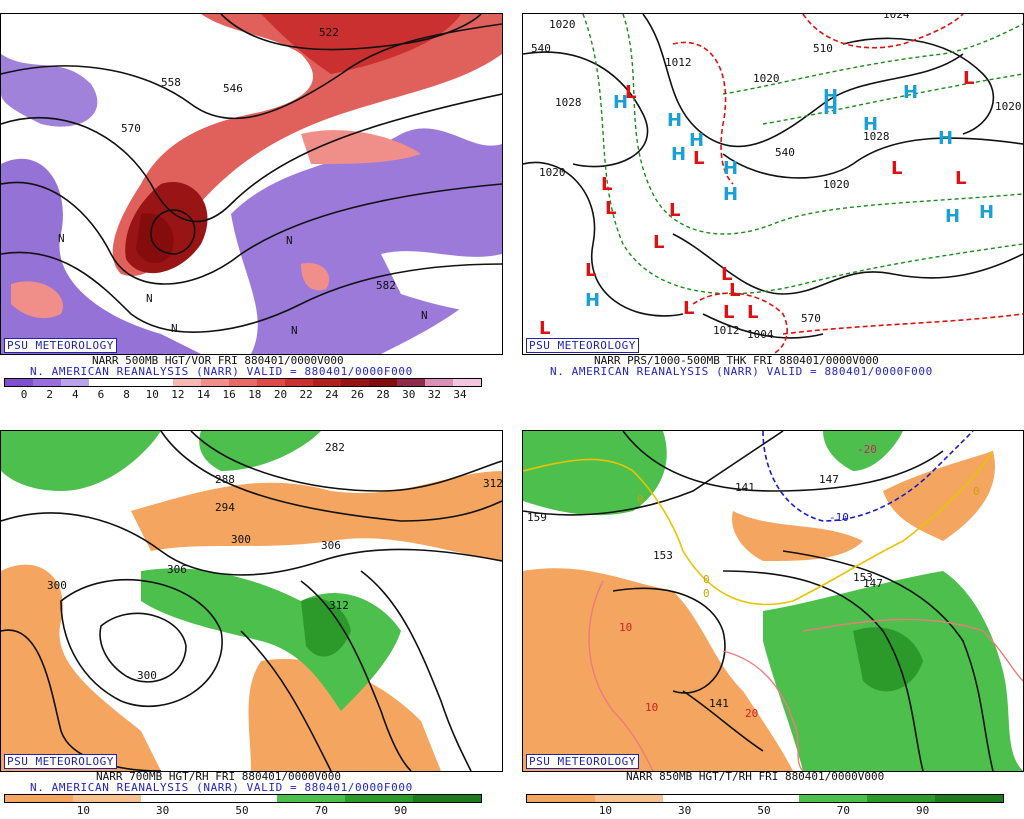 This screenshot has height=819, width=1024. I want to click on colorbar-tick-label: 50, so click(242, 810).